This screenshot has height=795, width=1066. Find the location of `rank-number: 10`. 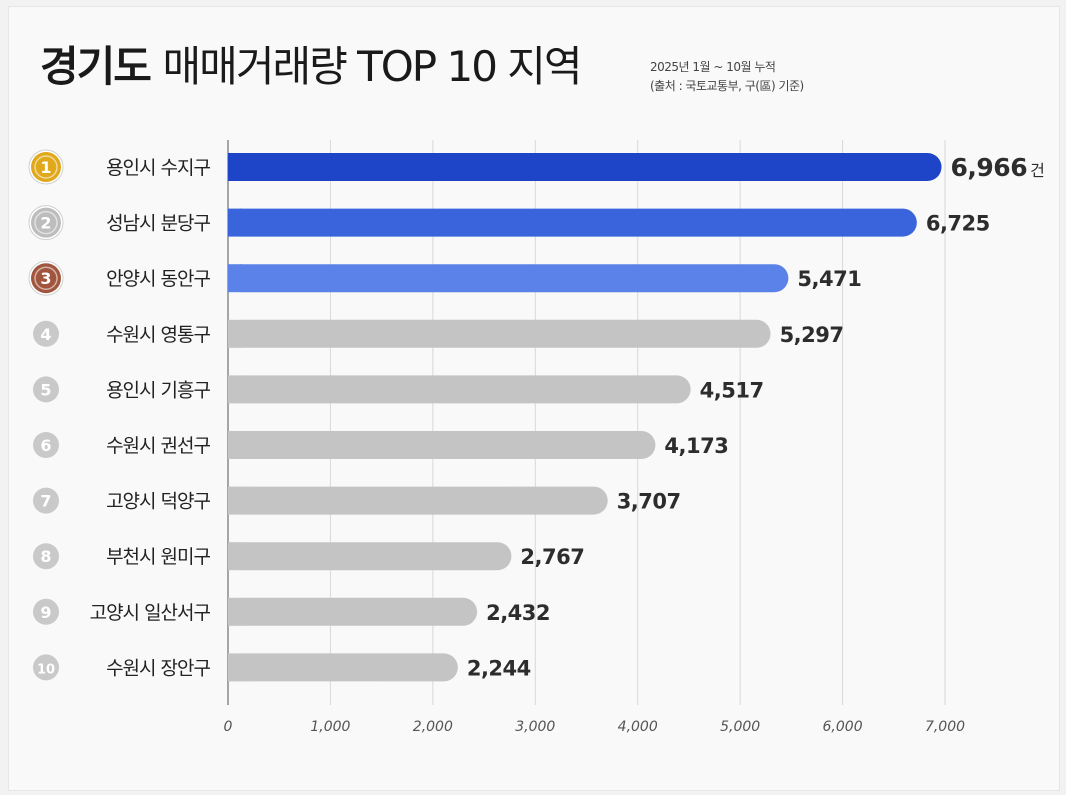

rank-number: 10 is located at coordinates (46, 669).